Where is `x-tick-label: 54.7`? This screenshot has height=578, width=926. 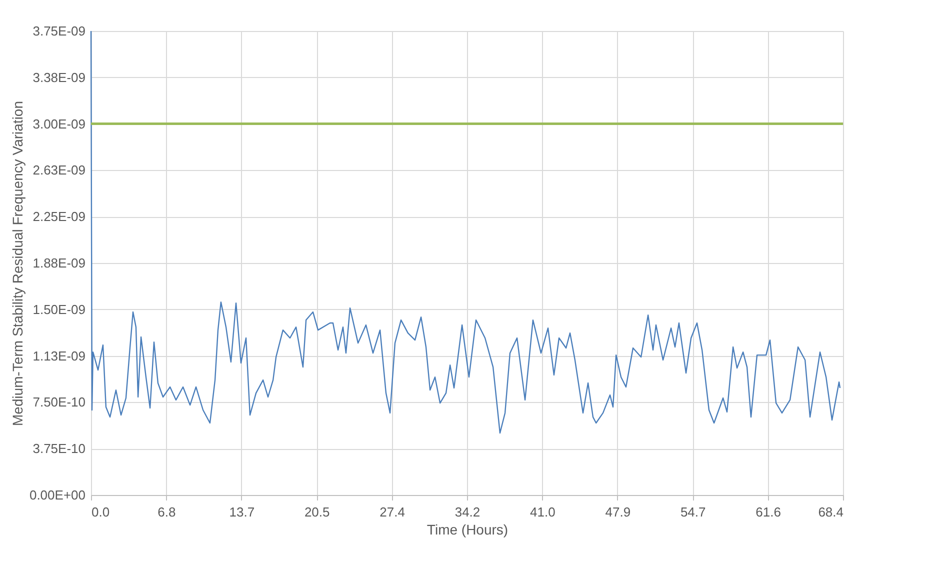
x-tick-label: 54.7 is located at coordinates (693, 512).